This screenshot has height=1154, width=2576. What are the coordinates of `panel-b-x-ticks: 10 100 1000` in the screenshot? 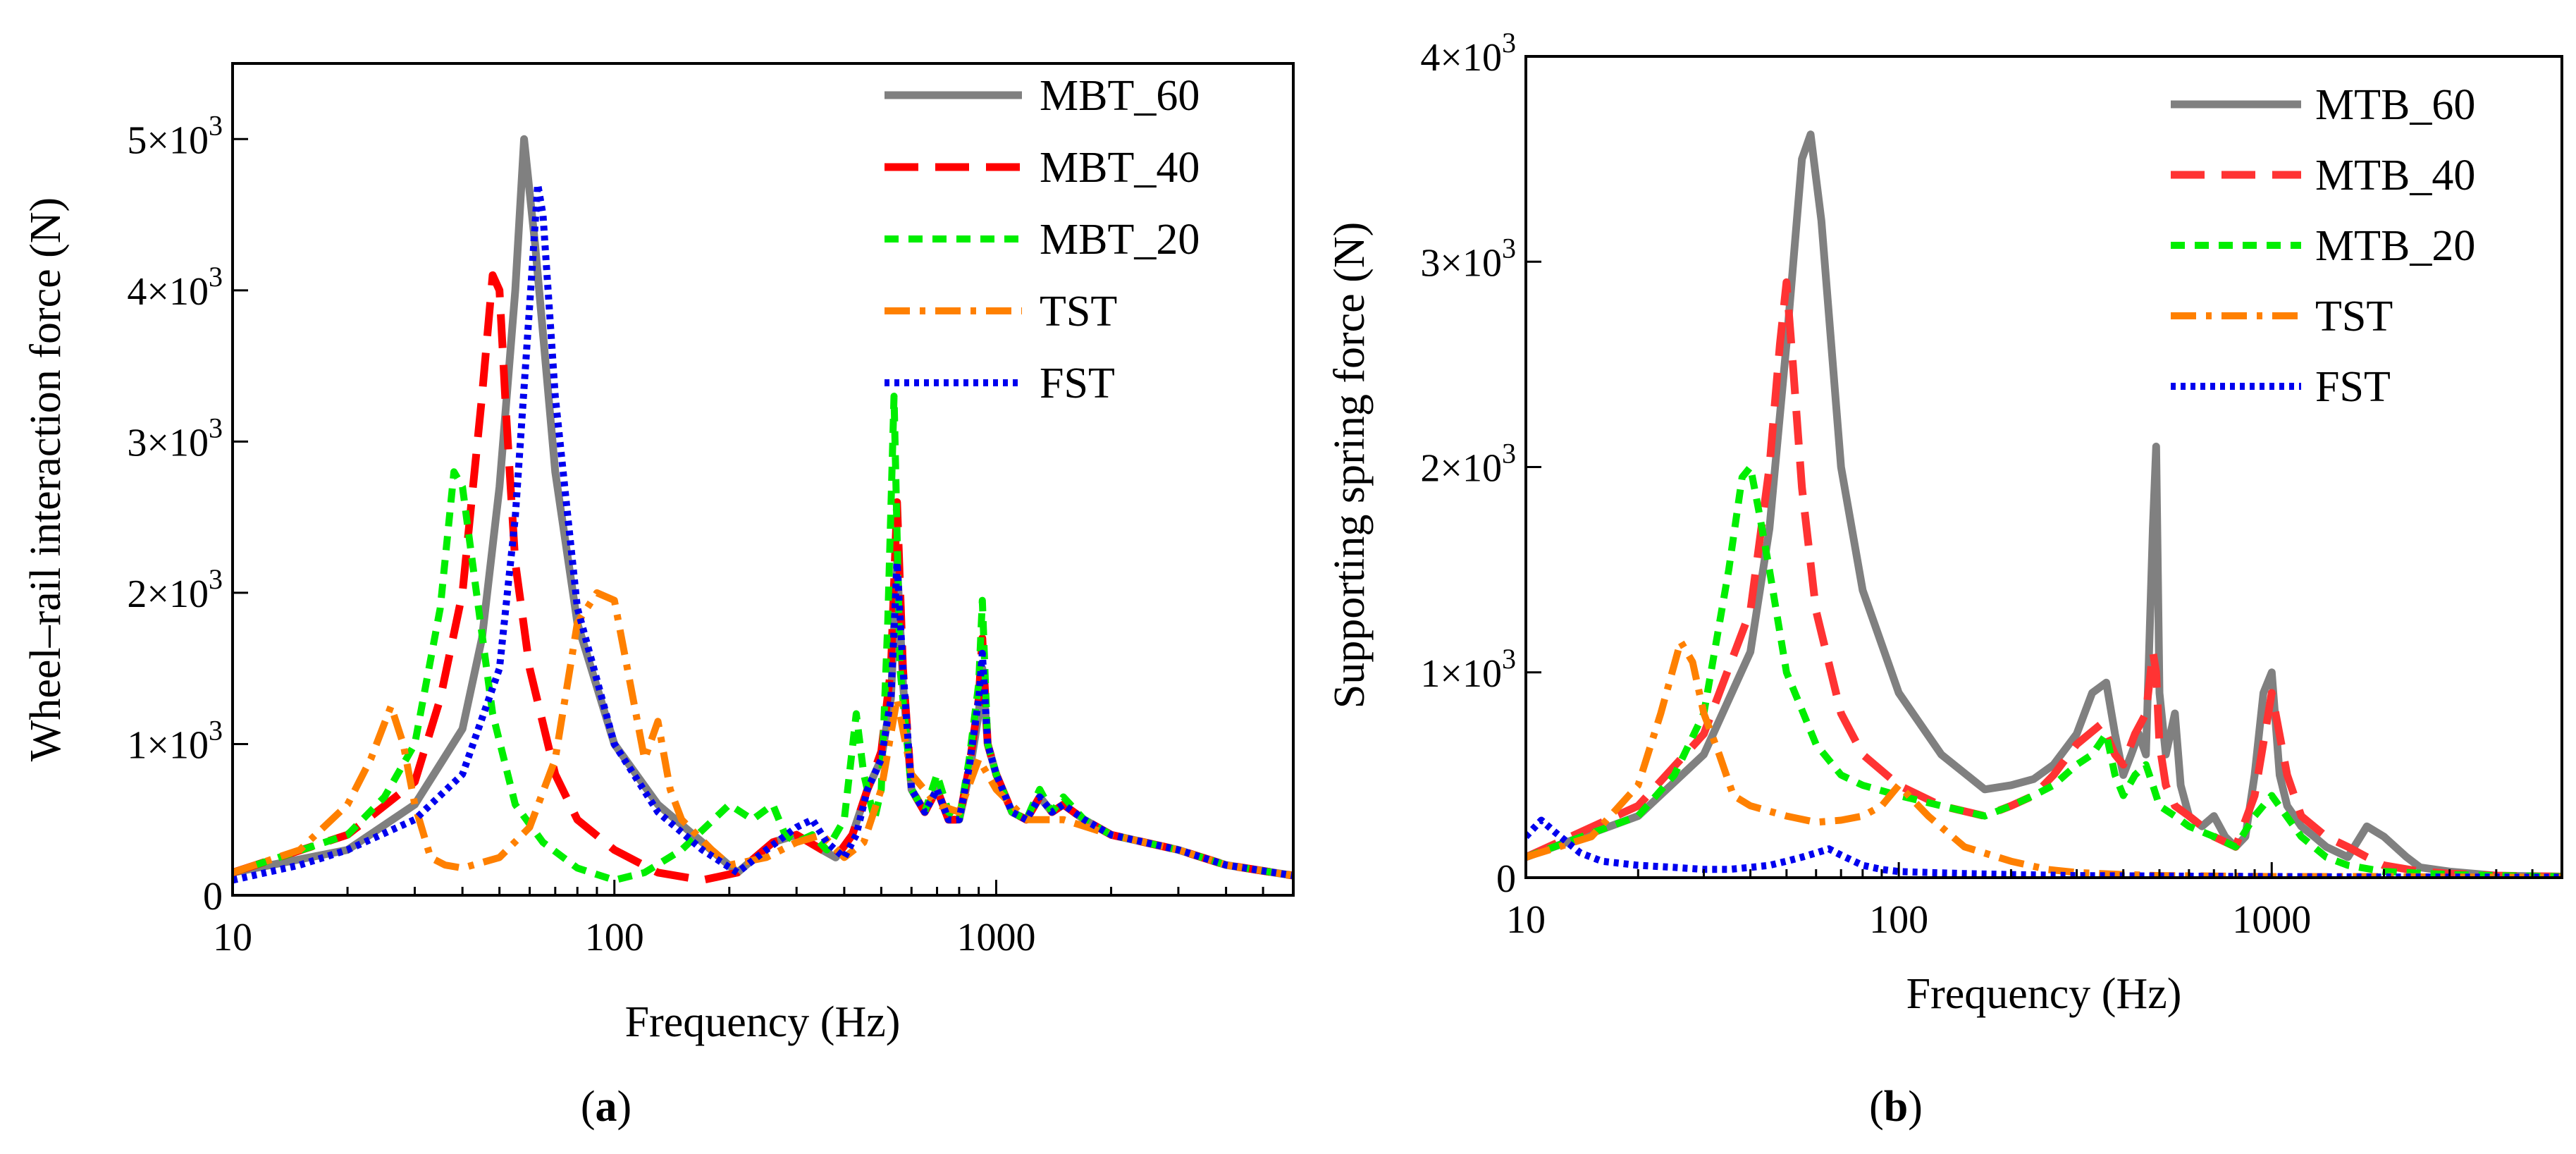 It's located at (2034, 902).